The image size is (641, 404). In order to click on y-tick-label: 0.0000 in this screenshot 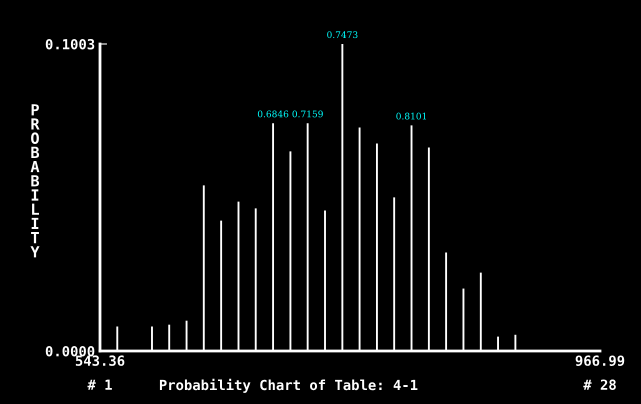, I will do `click(70, 351)`.